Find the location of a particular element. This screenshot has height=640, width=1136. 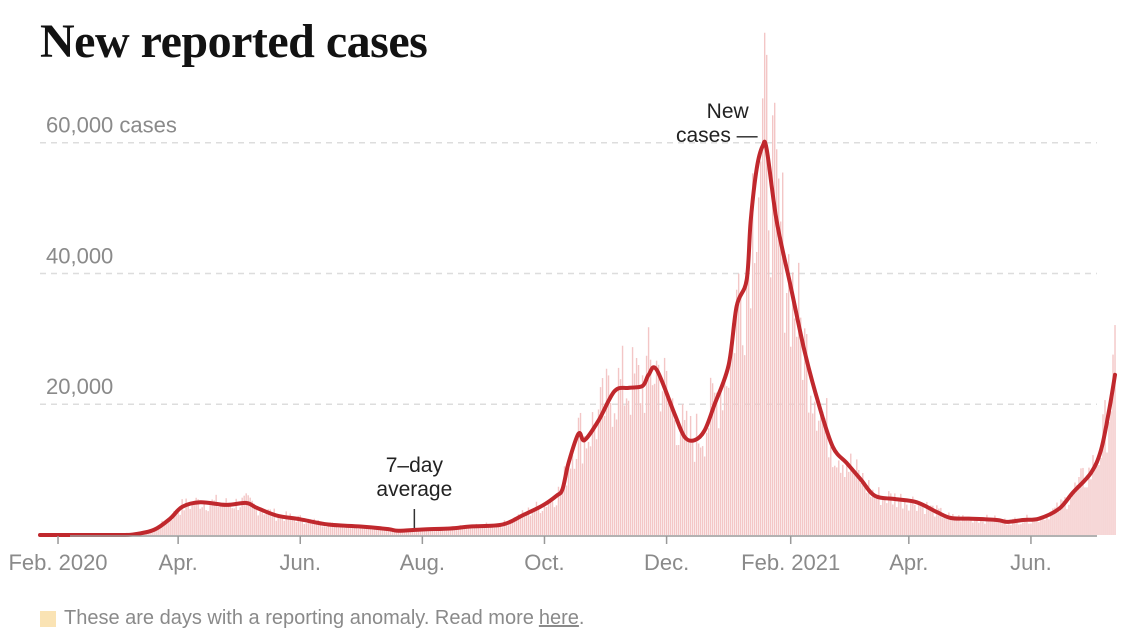

y-axis-labels: 20,000 40,000 60,000 cases is located at coordinates (111, 256).